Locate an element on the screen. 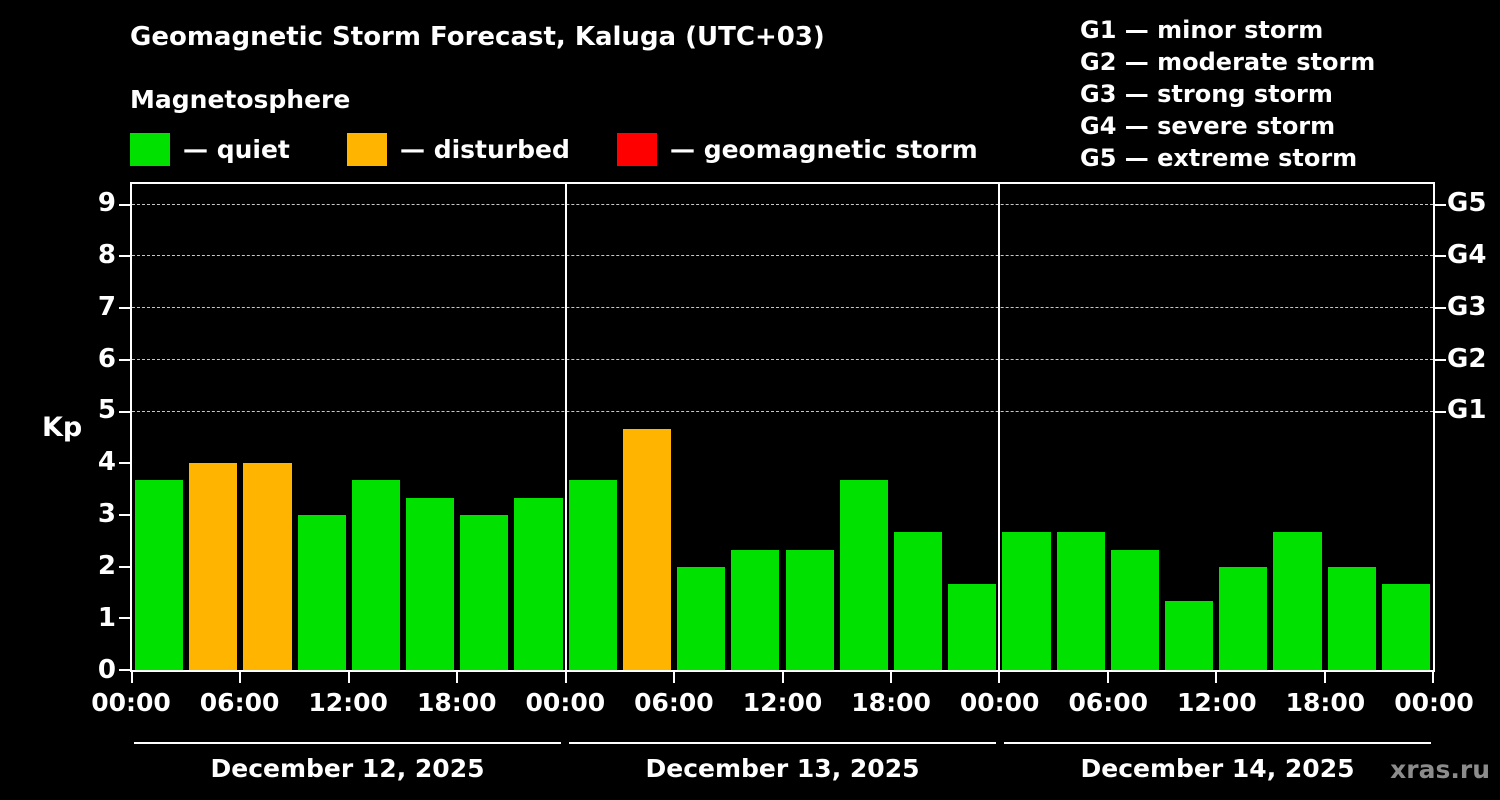 The height and width of the screenshot is (800, 1500). g5-legend-line: G5 — extreme storm is located at coordinates (1219, 158).